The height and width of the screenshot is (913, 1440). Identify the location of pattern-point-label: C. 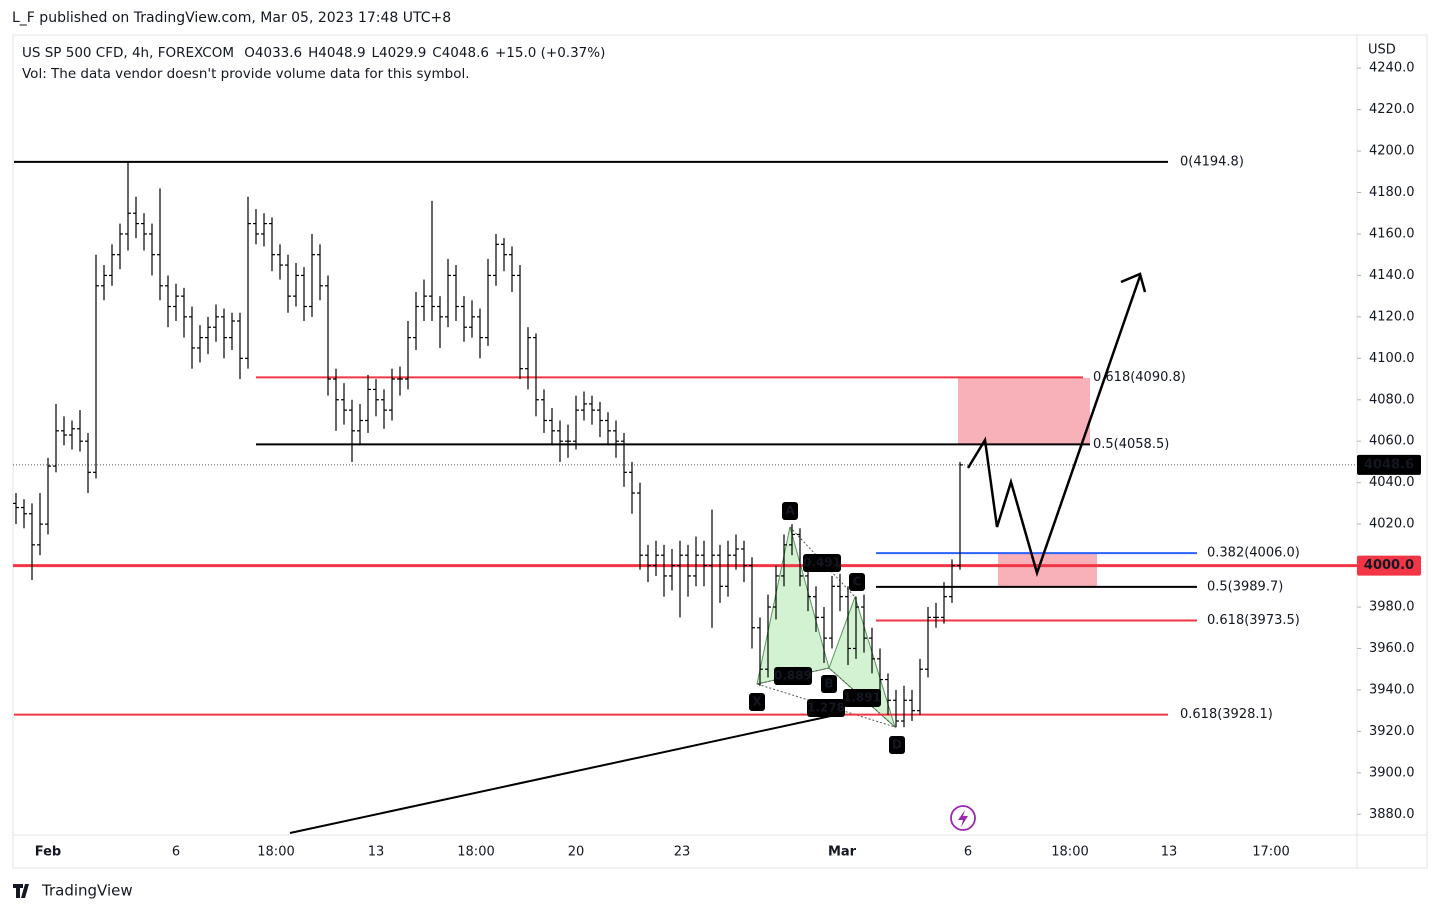
(857, 582).